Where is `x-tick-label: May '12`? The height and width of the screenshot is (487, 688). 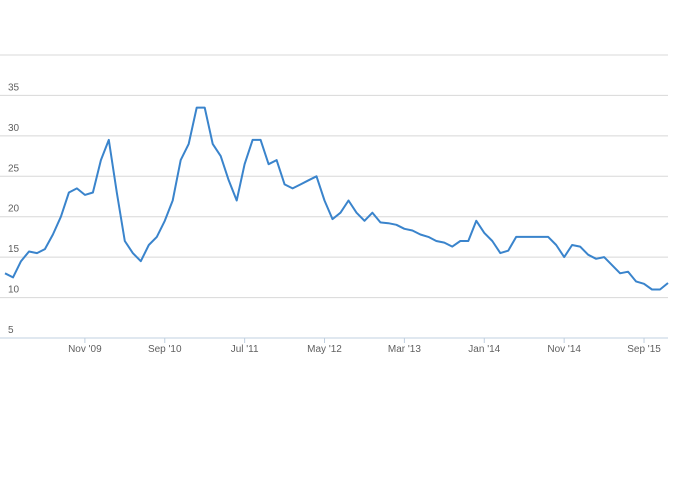 x-tick-label: May '12 is located at coordinates (324, 349).